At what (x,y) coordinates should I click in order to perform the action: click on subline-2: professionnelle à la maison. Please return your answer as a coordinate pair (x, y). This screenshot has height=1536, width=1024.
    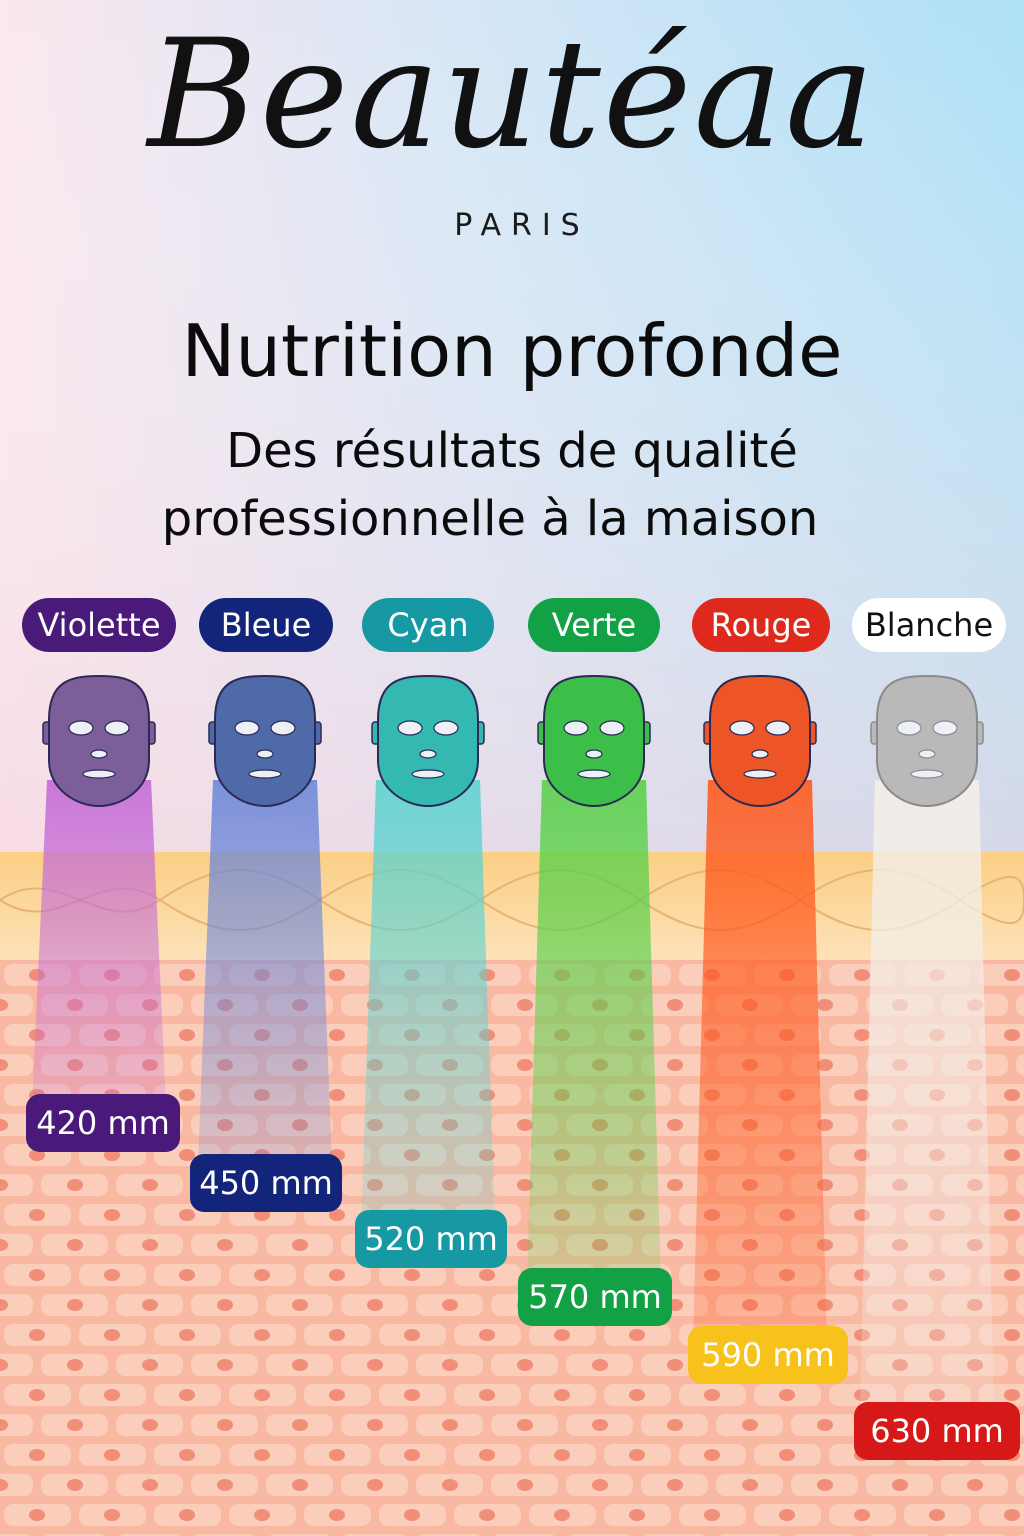
    Looking at the image, I should click on (490, 519).